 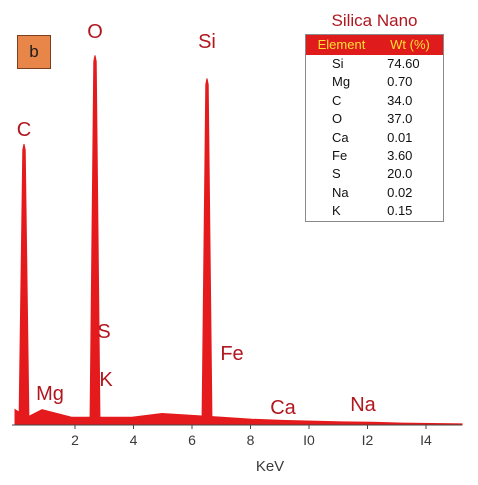 I want to click on cell-wt: 0.02, so click(x=400, y=192).